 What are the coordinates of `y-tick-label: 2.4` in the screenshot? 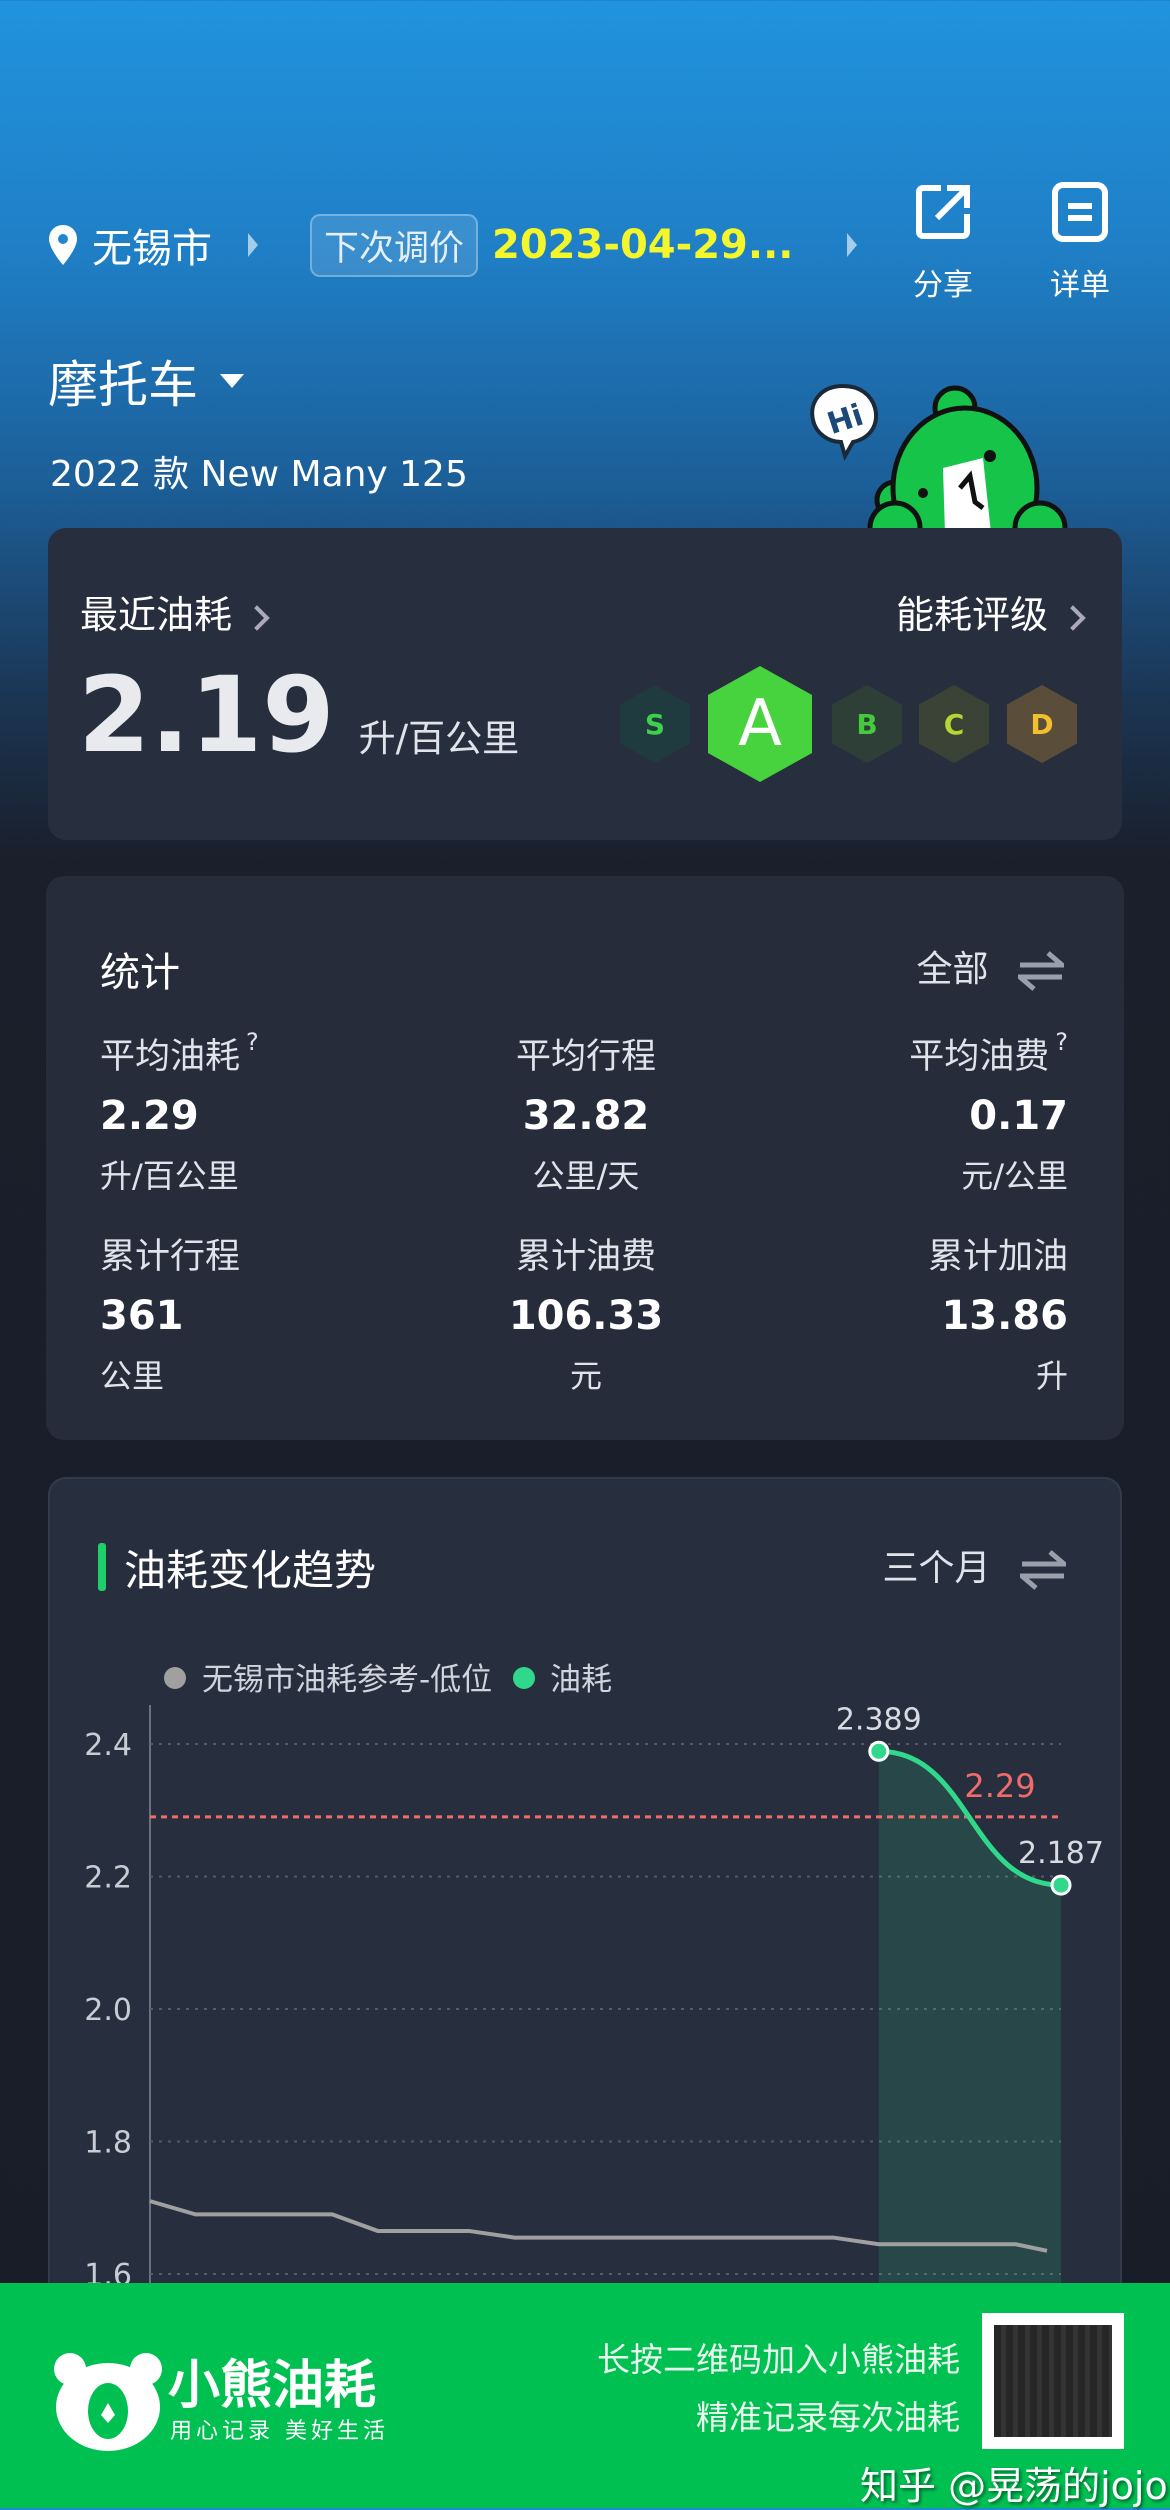 It's located at (108, 1745).